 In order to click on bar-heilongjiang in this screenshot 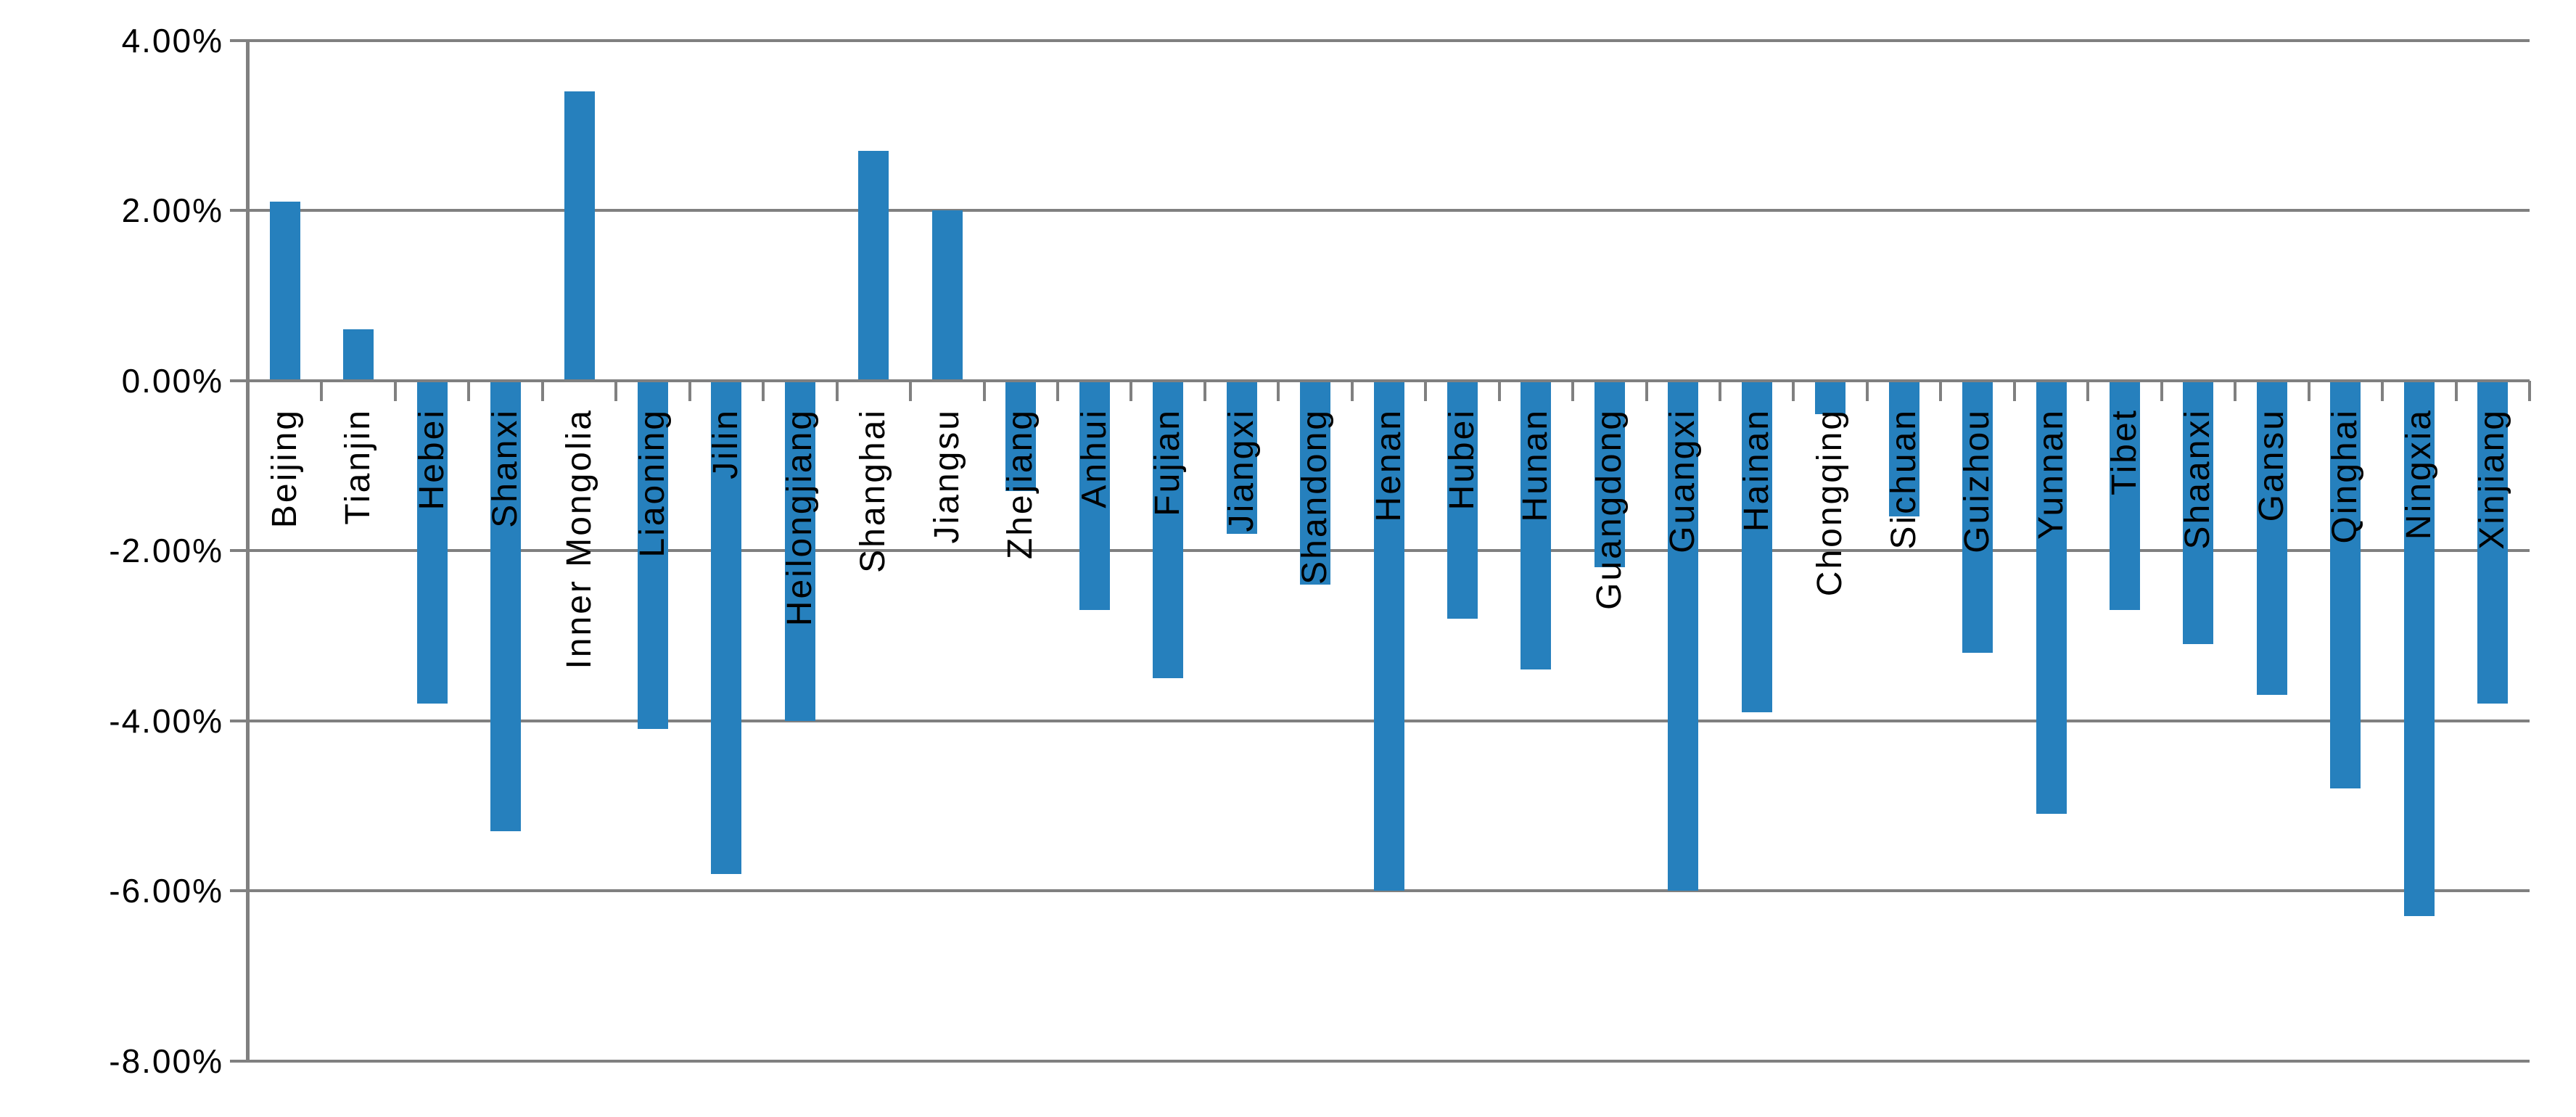, I will do `click(799, 551)`.